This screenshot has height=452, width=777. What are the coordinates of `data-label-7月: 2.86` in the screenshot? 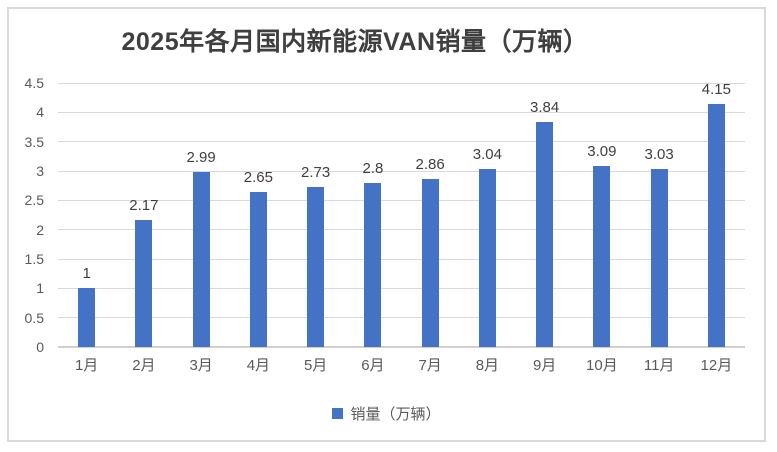 It's located at (430, 165).